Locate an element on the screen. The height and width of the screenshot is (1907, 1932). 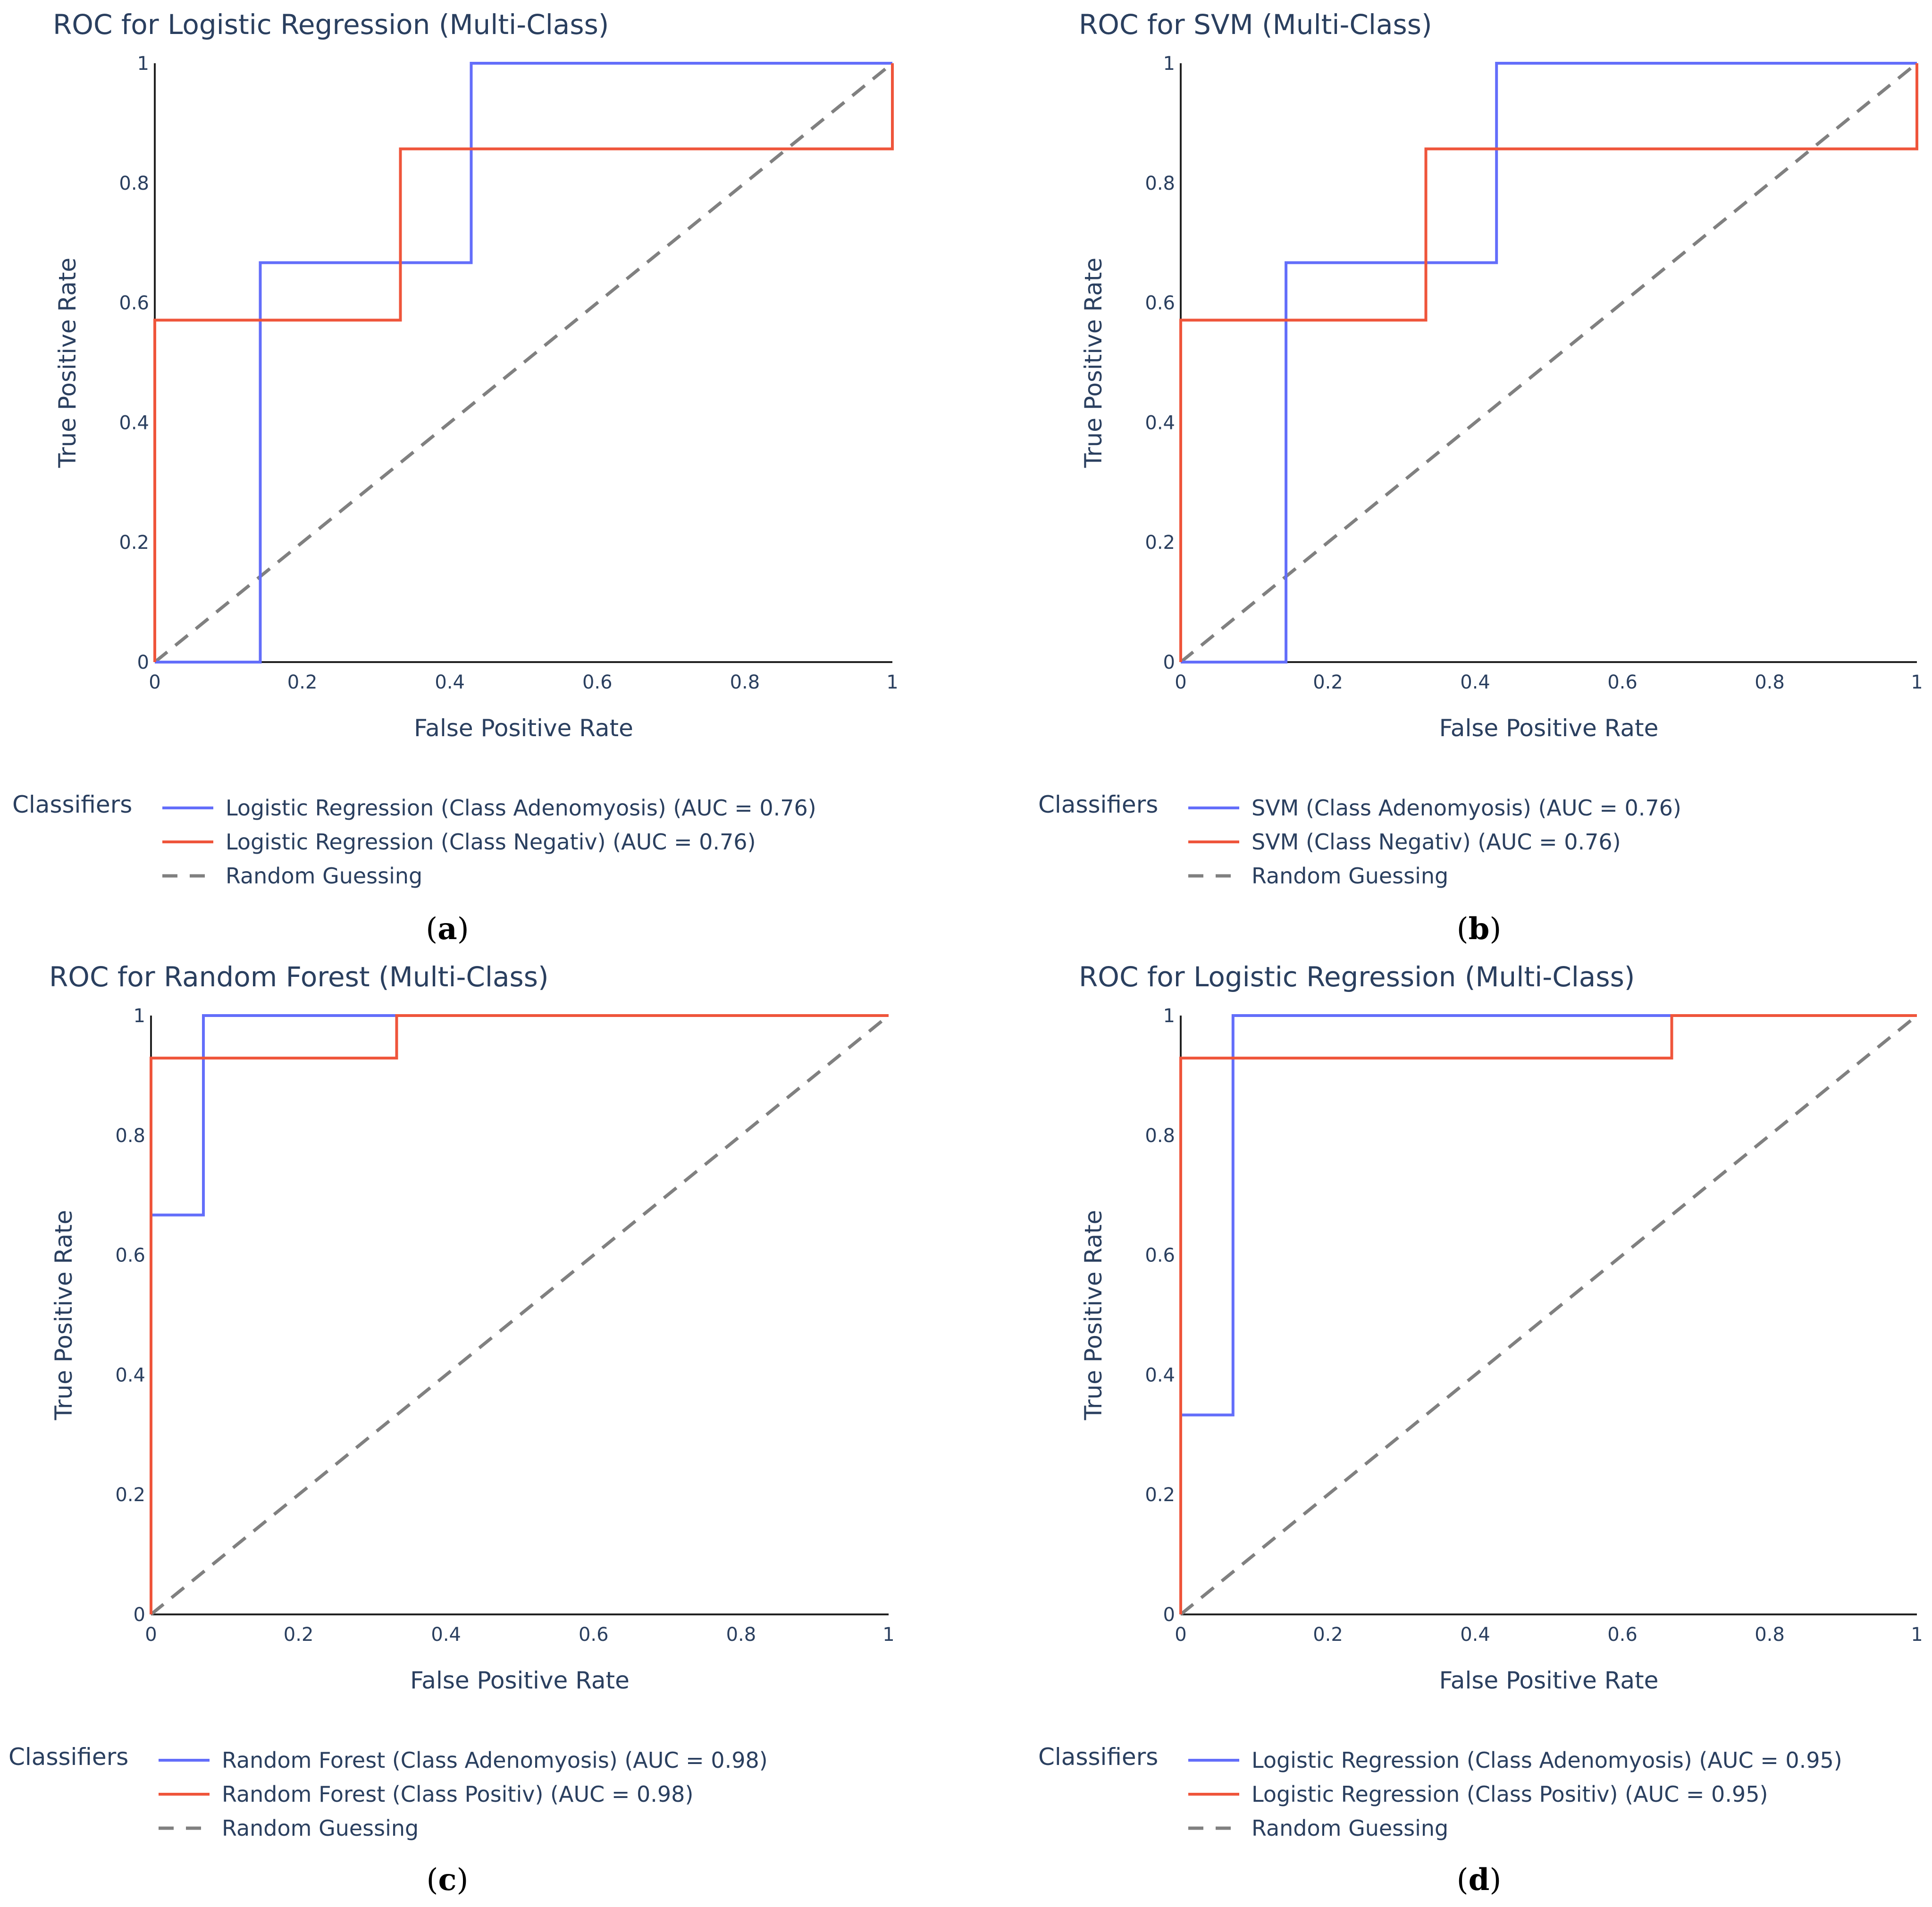
panel-caption: (b) is located at coordinates (1479, 929).